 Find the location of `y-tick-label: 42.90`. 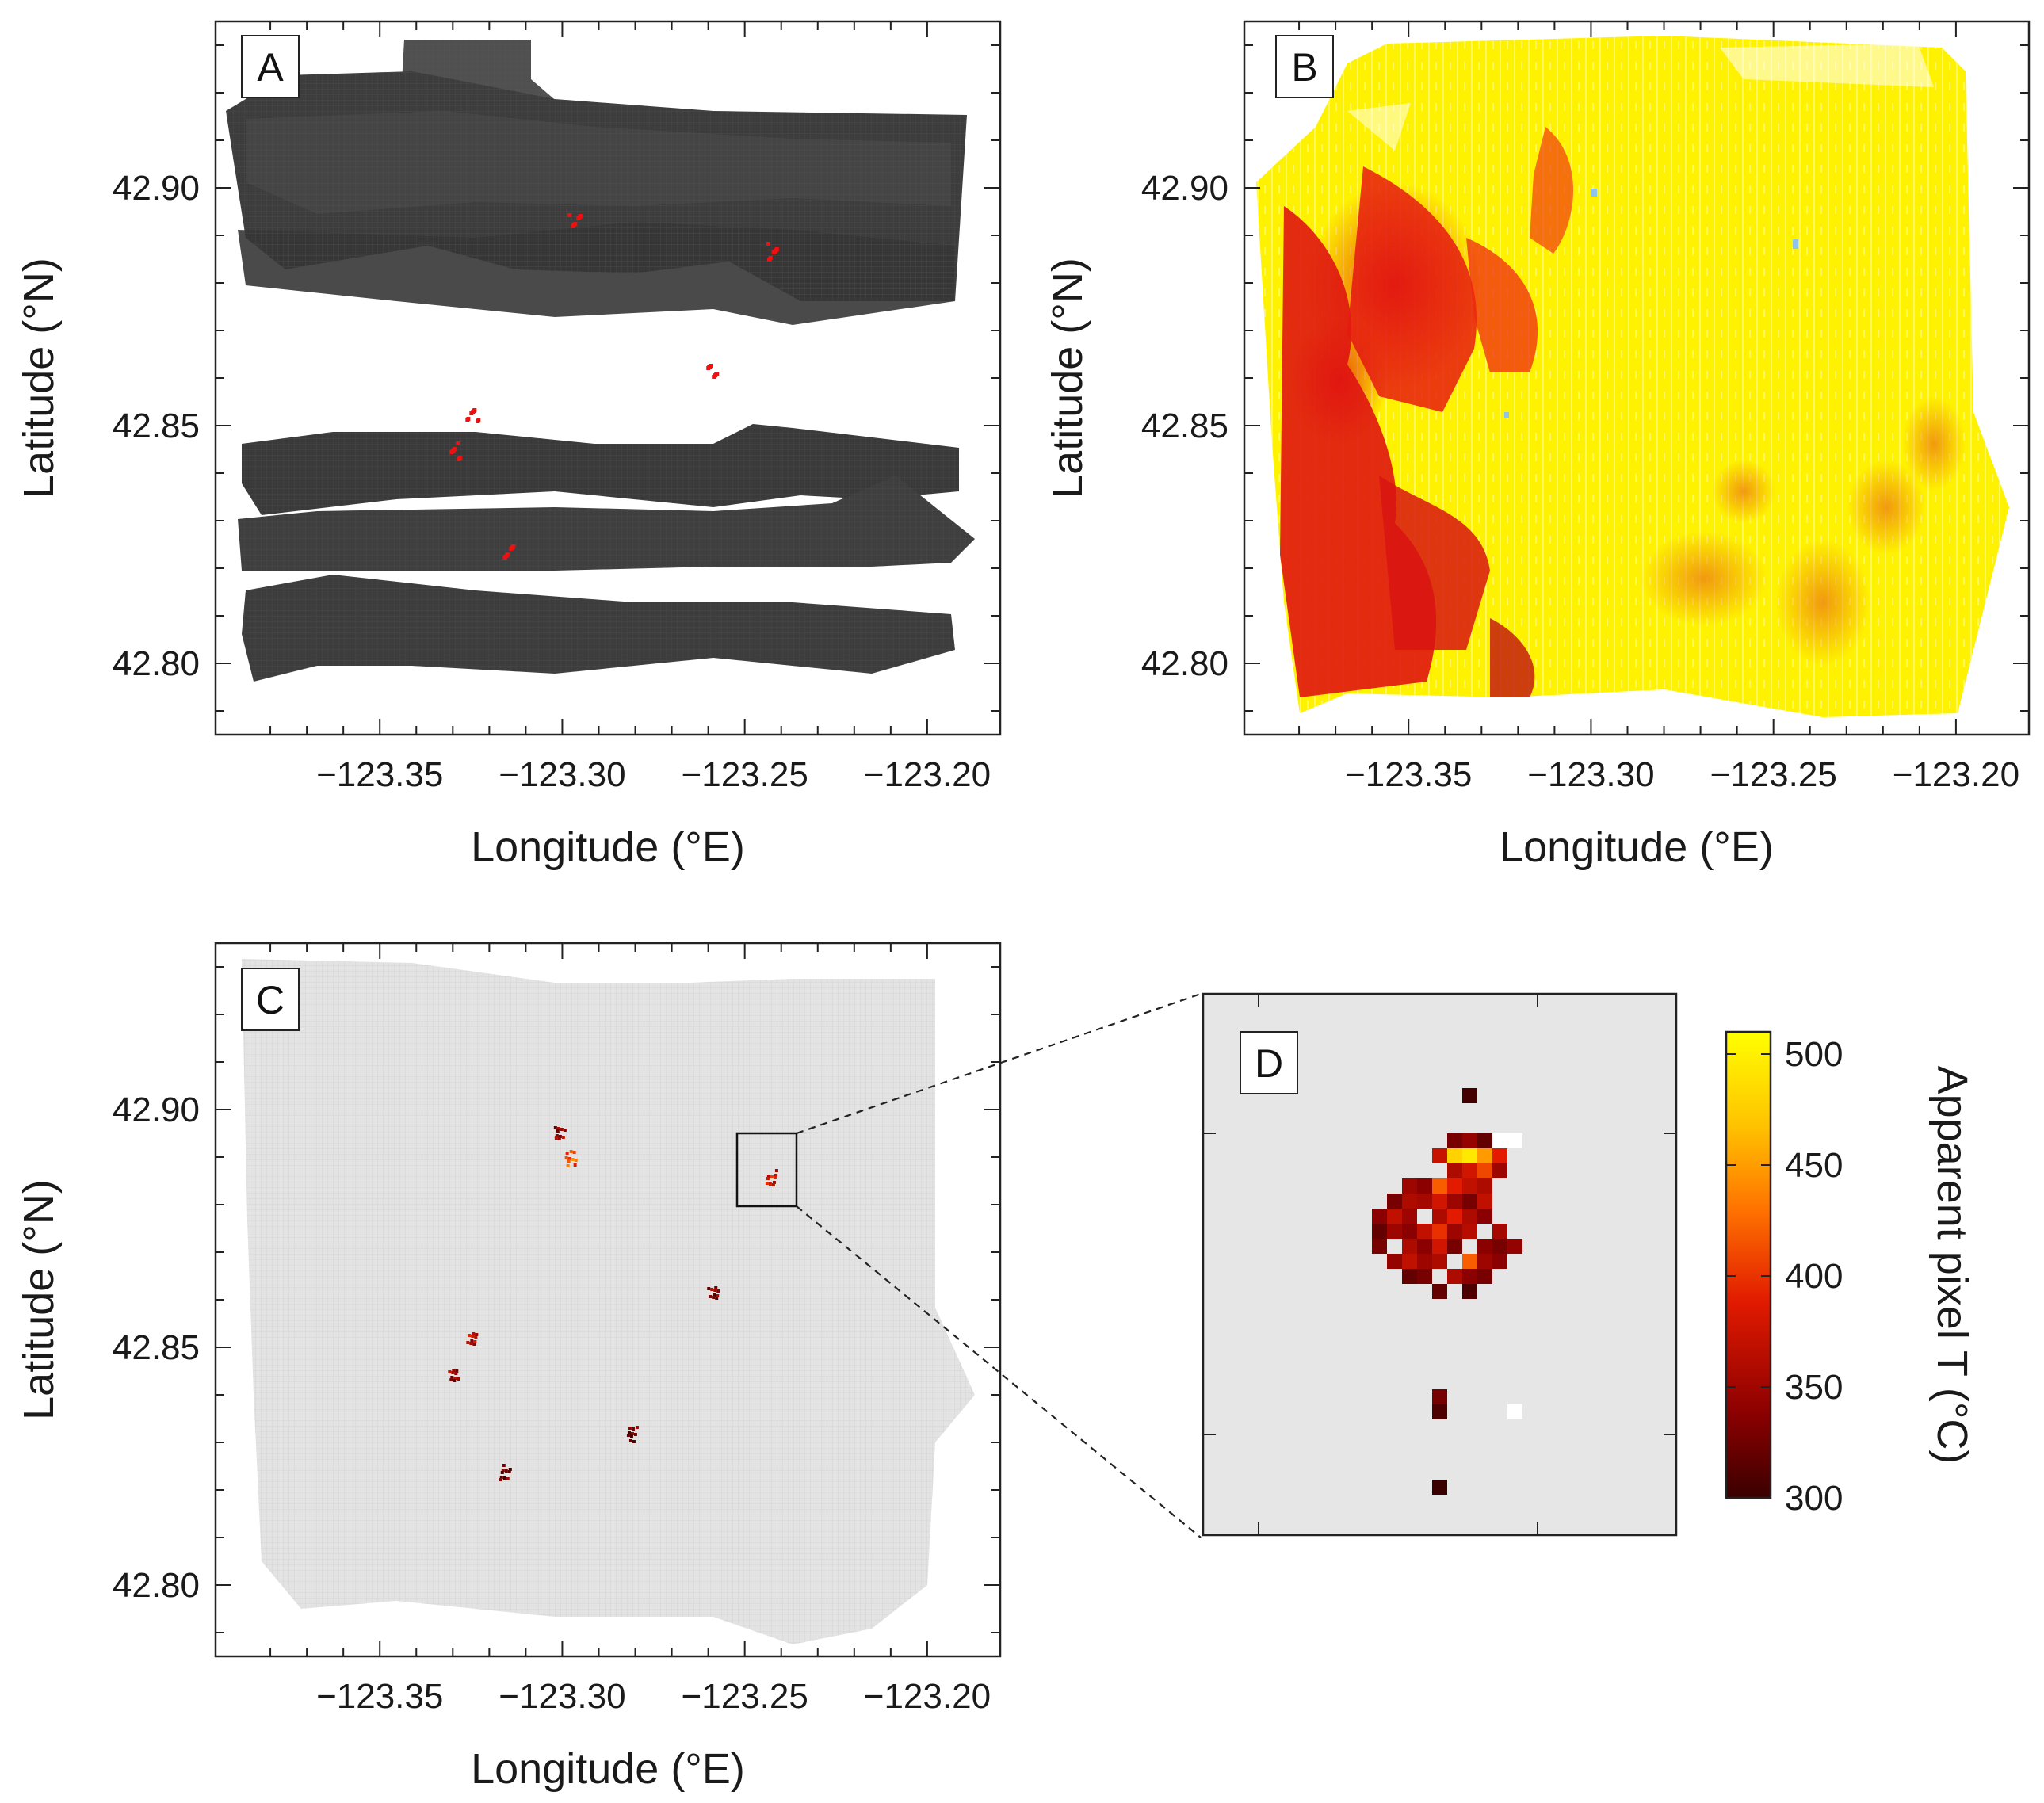

y-tick-label: 42.90 is located at coordinates (1185, 188).